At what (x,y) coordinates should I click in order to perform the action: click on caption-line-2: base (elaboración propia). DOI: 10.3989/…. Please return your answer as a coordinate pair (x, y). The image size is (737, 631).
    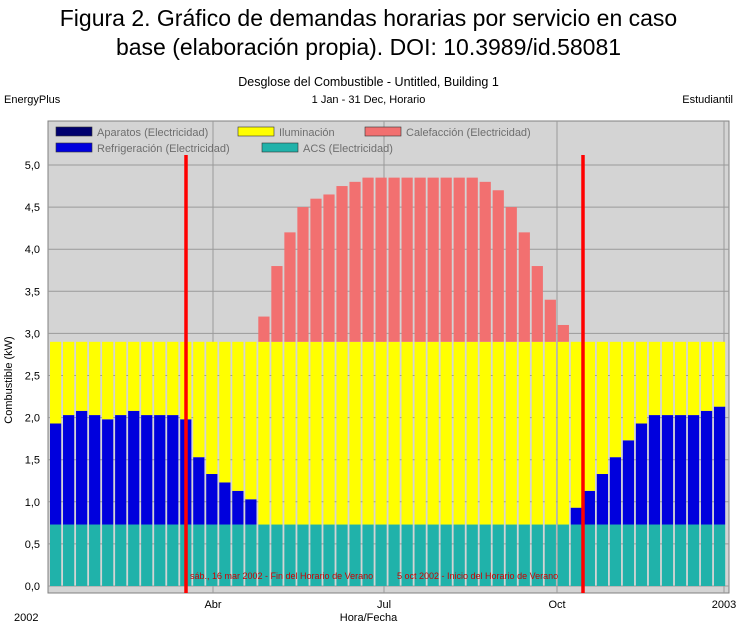
    Looking at the image, I should click on (368, 47).